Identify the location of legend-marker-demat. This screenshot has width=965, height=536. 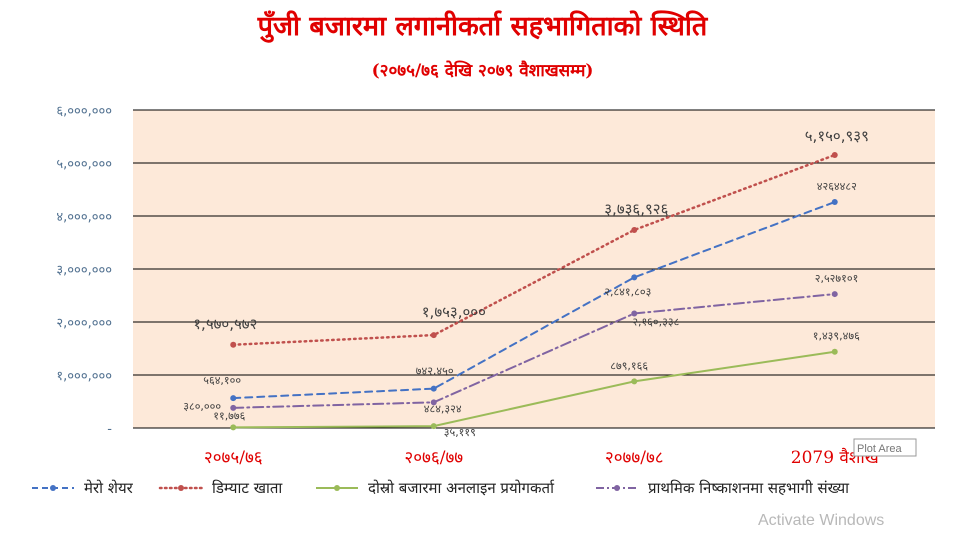
(181, 488).